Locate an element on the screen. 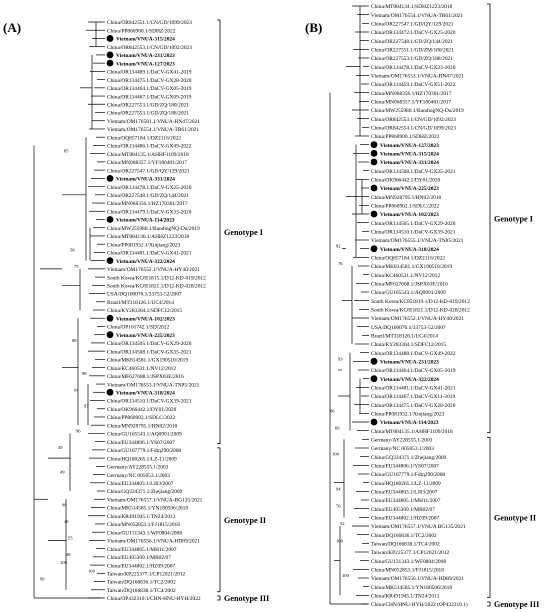 This screenshot has width=550, height=612. taxon-label: Germany/AY228555.1/2003 is located at coordinates (402, 441).